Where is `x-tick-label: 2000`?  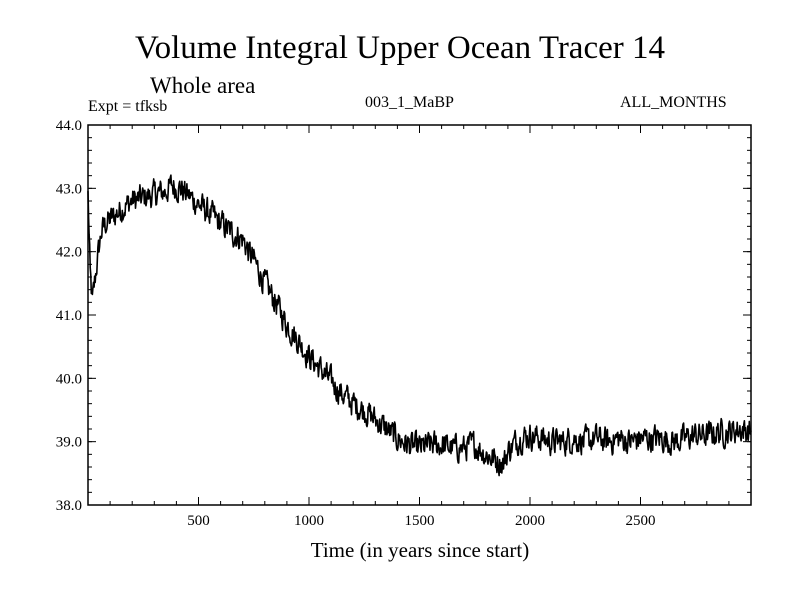 x-tick-label: 2000 is located at coordinates (530, 521).